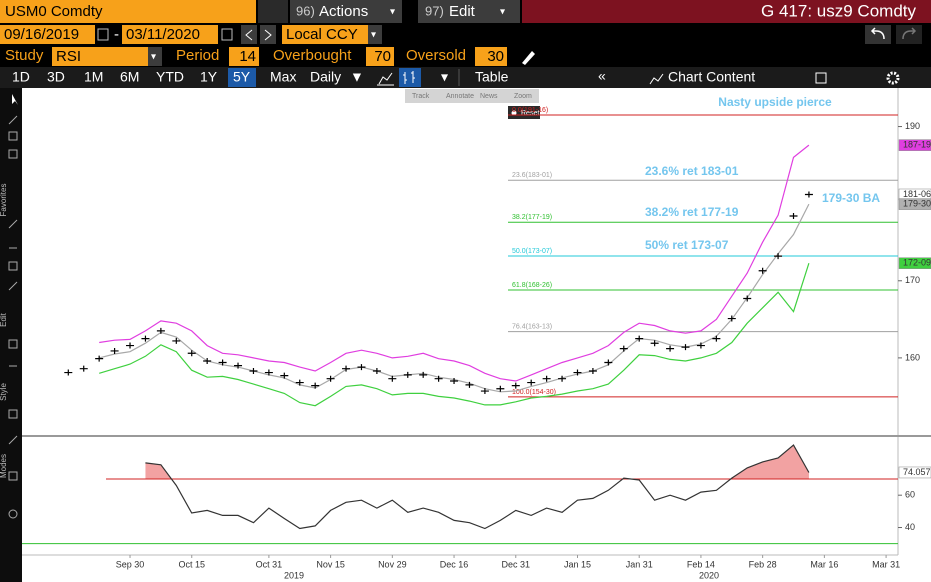 This screenshot has height=582, width=931. What do you see at coordinates (491, 56) in the screenshot?
I see `oversold-field` at bounding box center [491, 56].